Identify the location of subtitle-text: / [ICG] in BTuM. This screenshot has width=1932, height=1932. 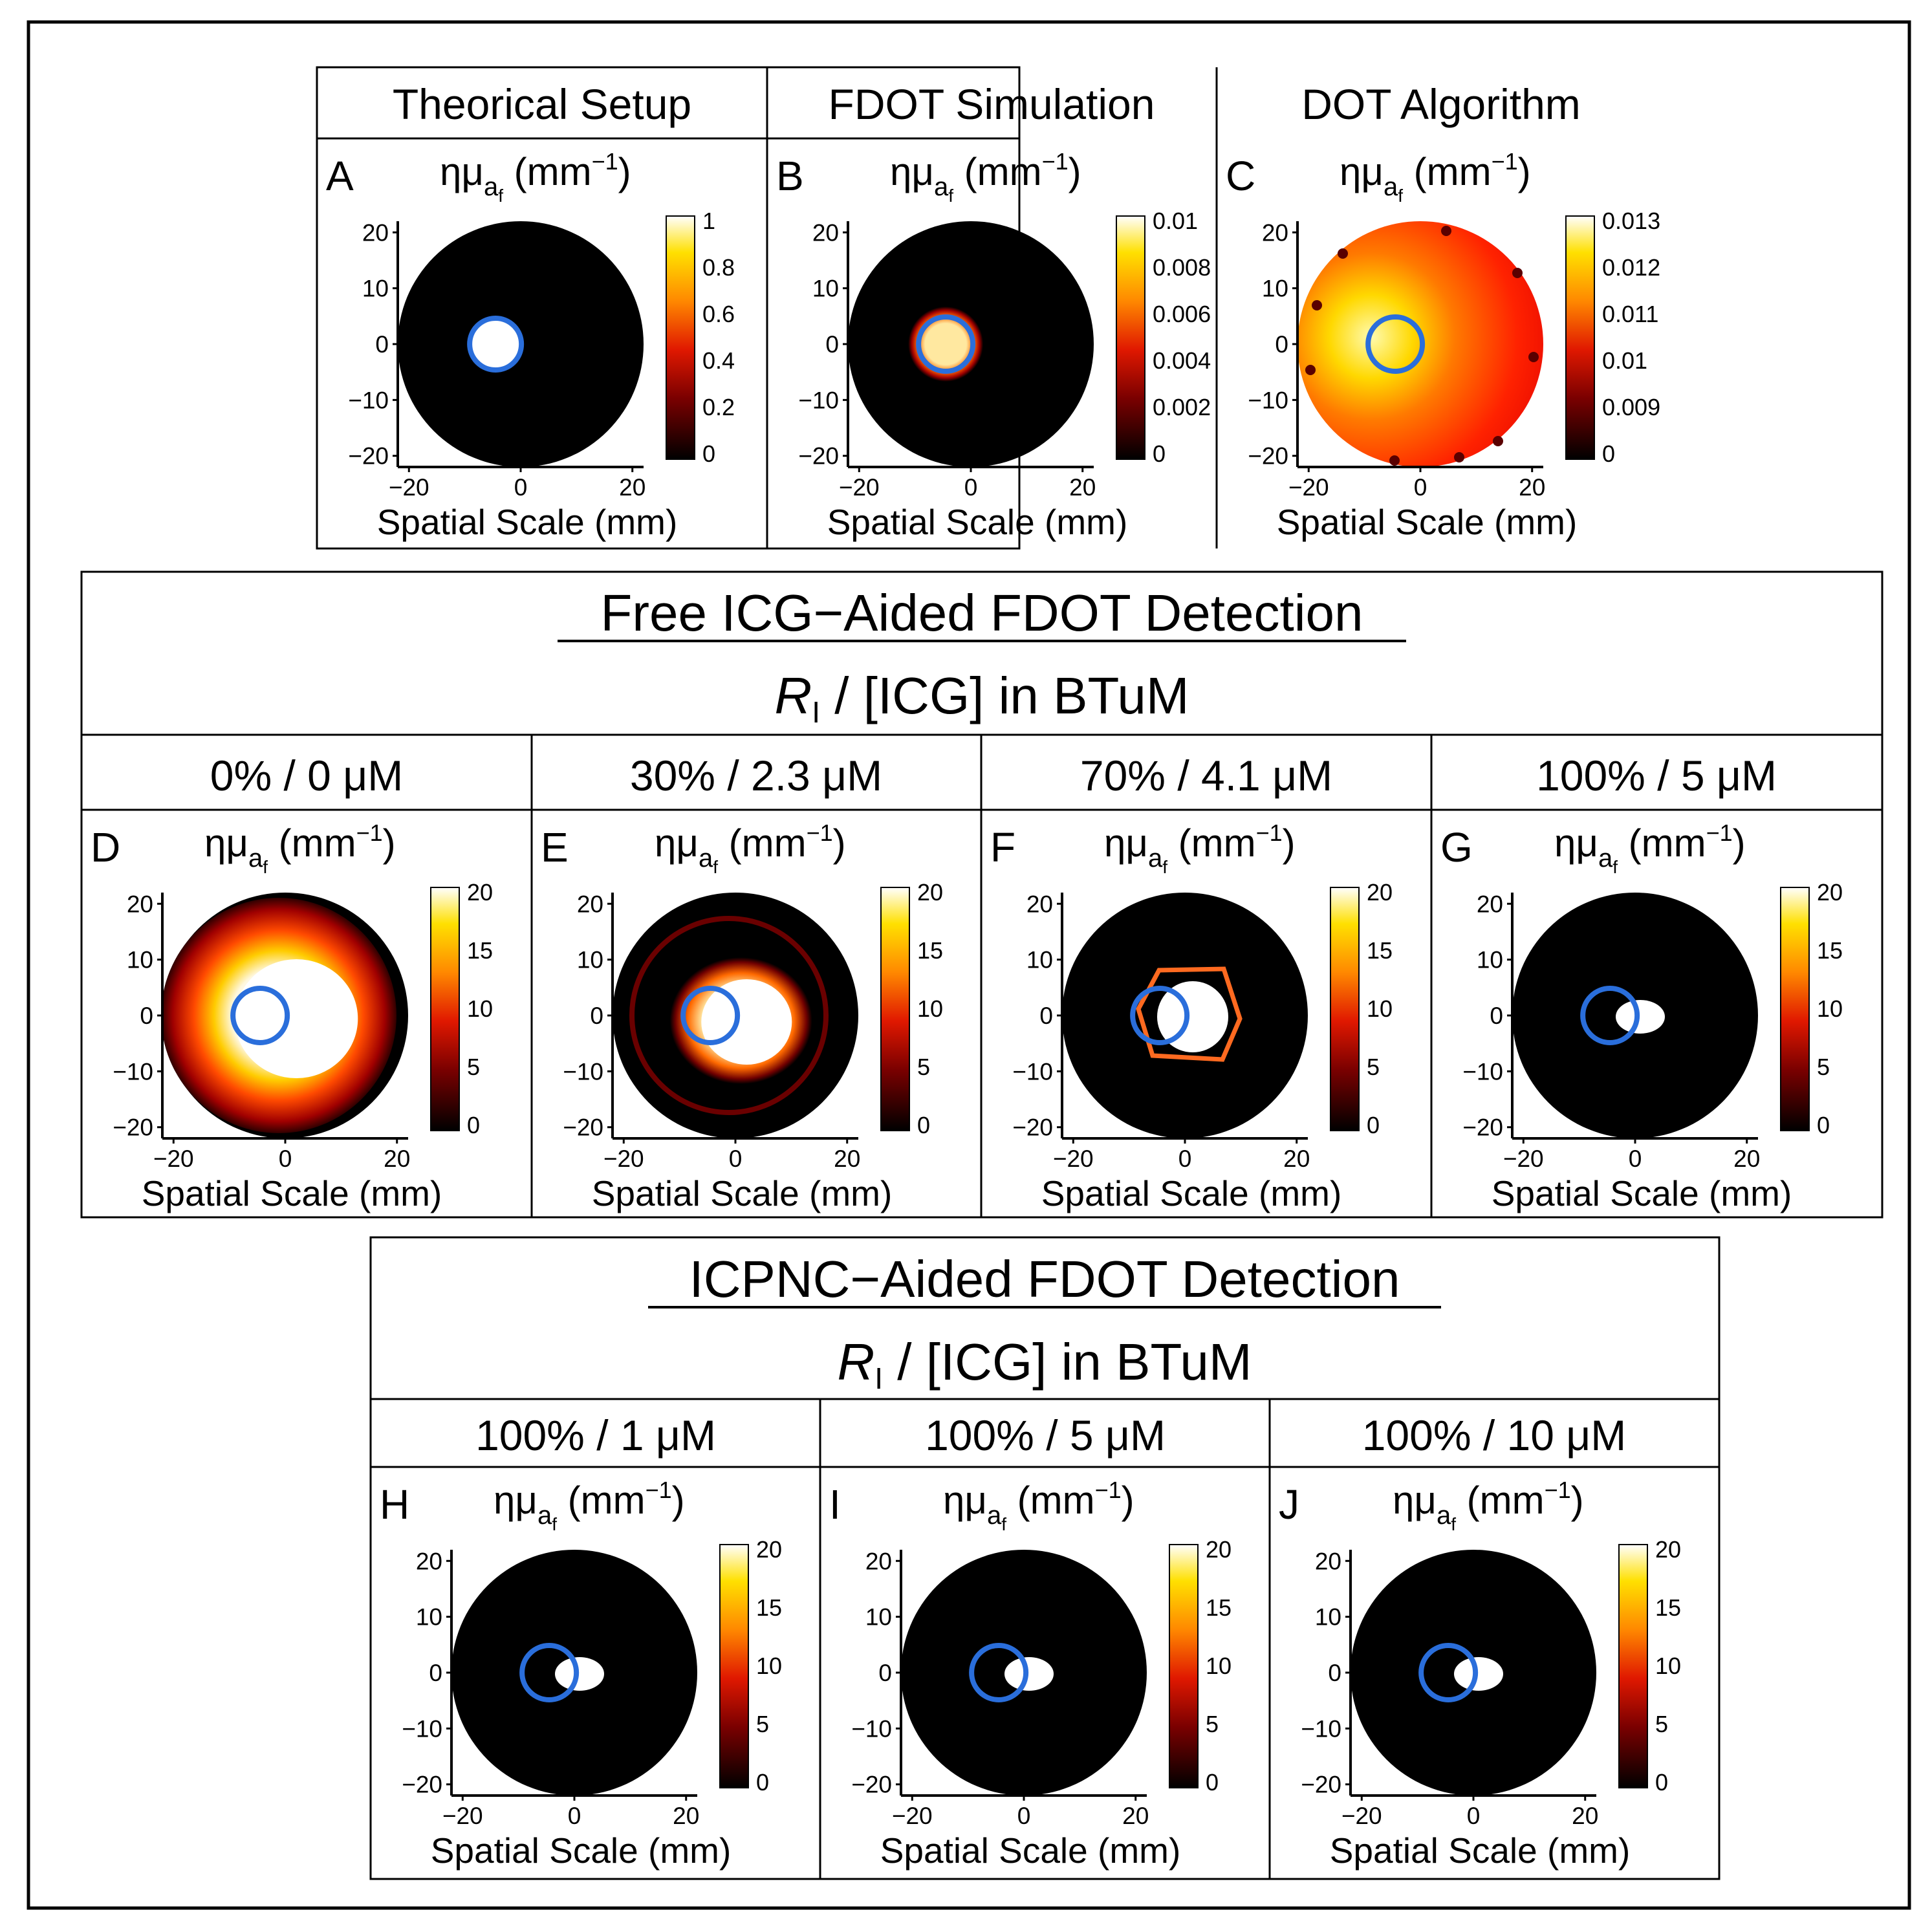
(1004, 695).